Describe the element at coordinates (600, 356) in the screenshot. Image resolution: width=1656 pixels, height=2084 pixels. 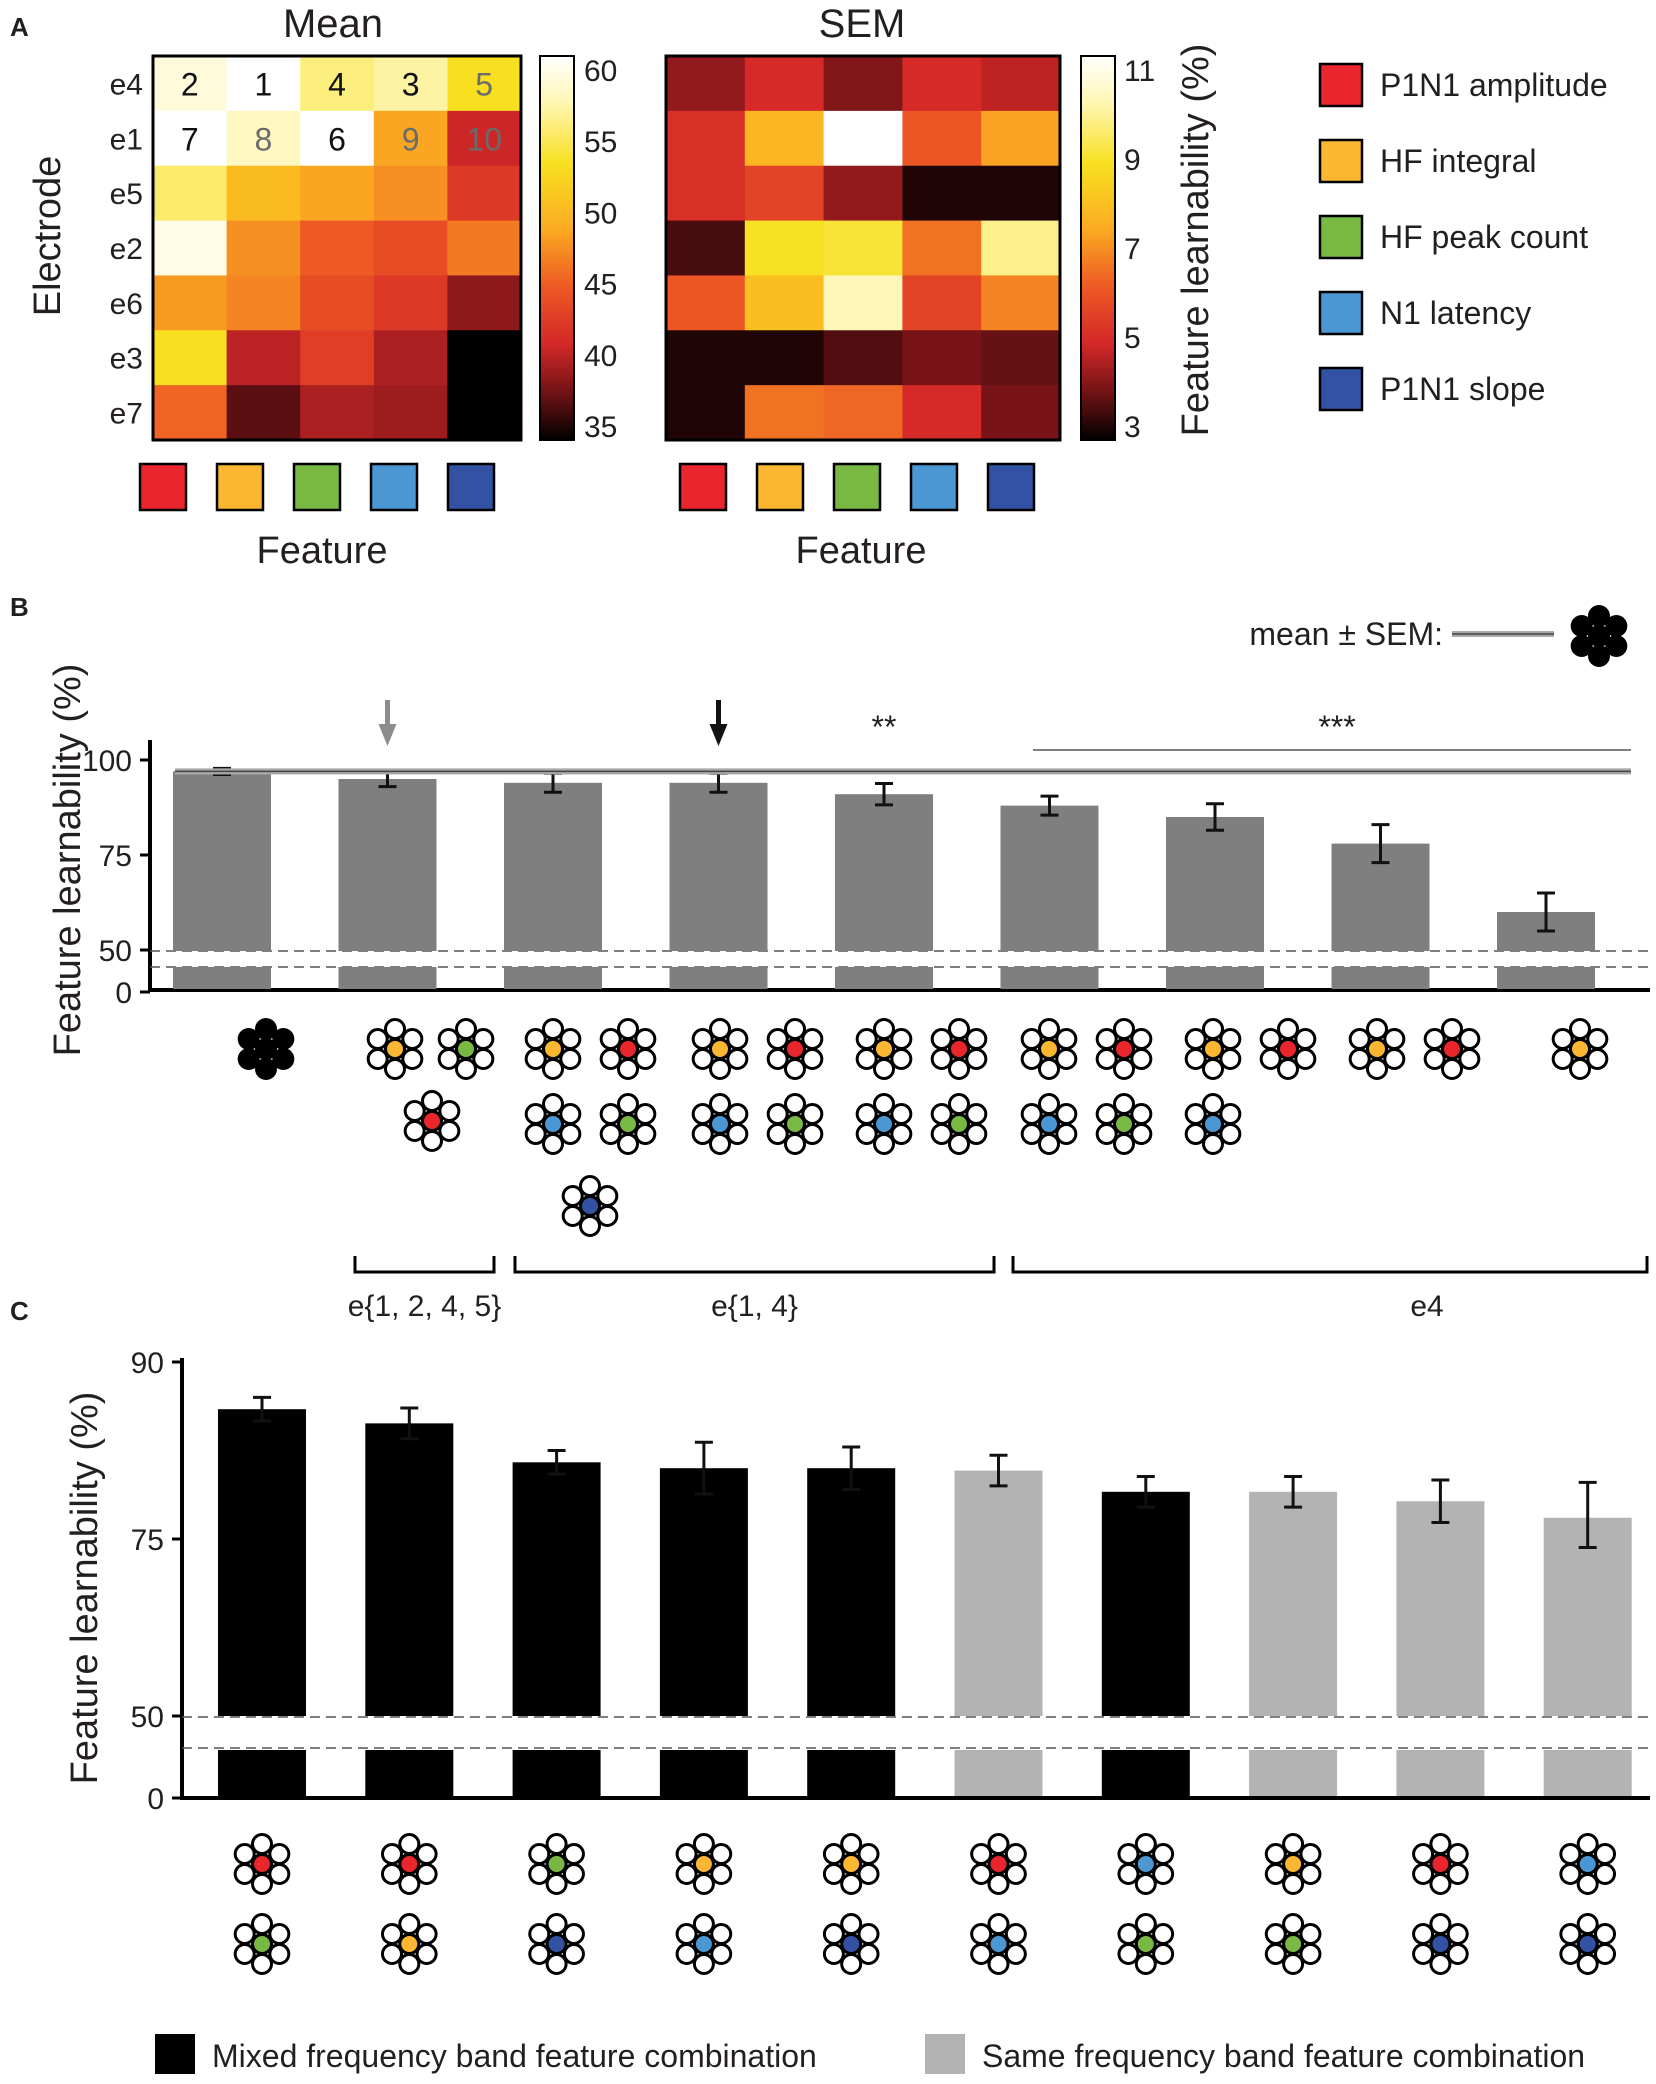
I see `mean-colorbar-tick: 40` at that location.